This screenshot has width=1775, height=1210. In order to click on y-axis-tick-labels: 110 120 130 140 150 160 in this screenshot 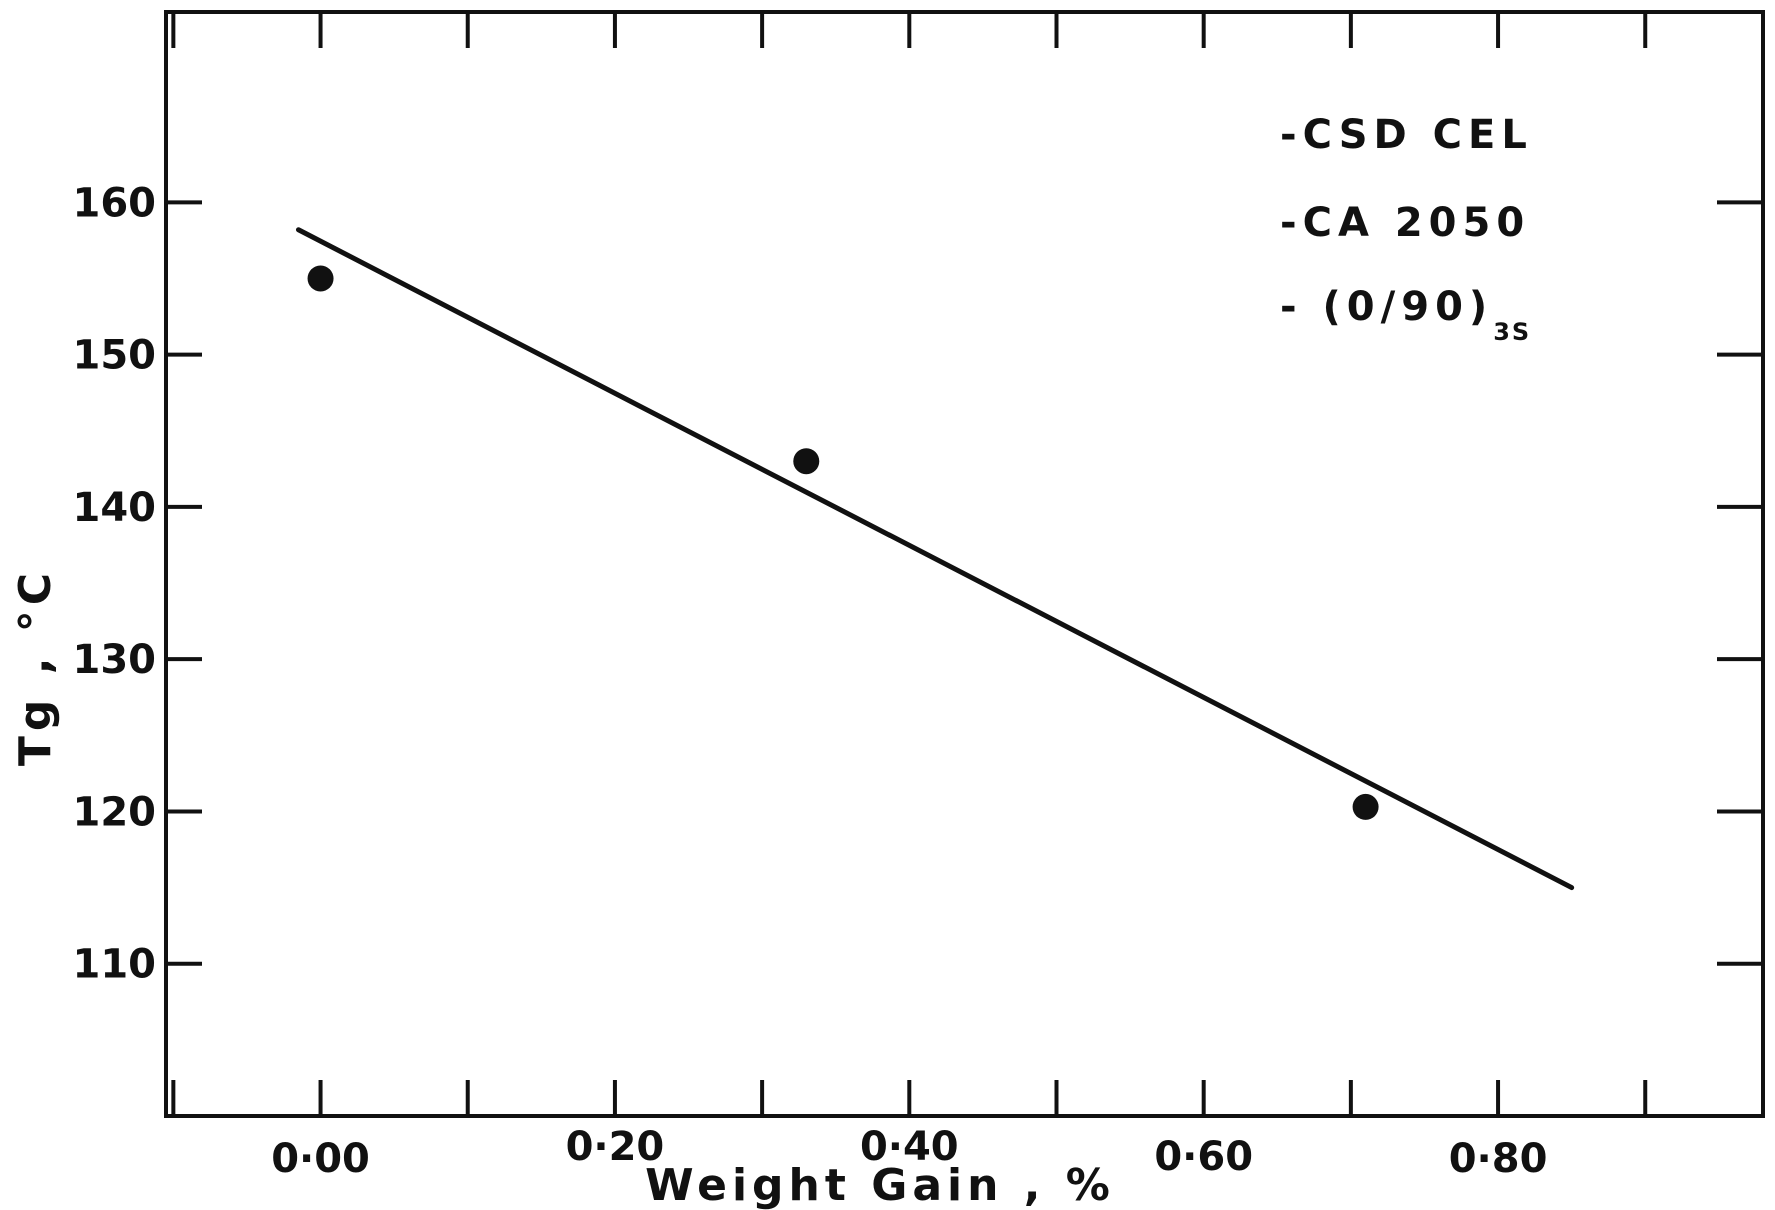, I will do `click(115, 583)`.